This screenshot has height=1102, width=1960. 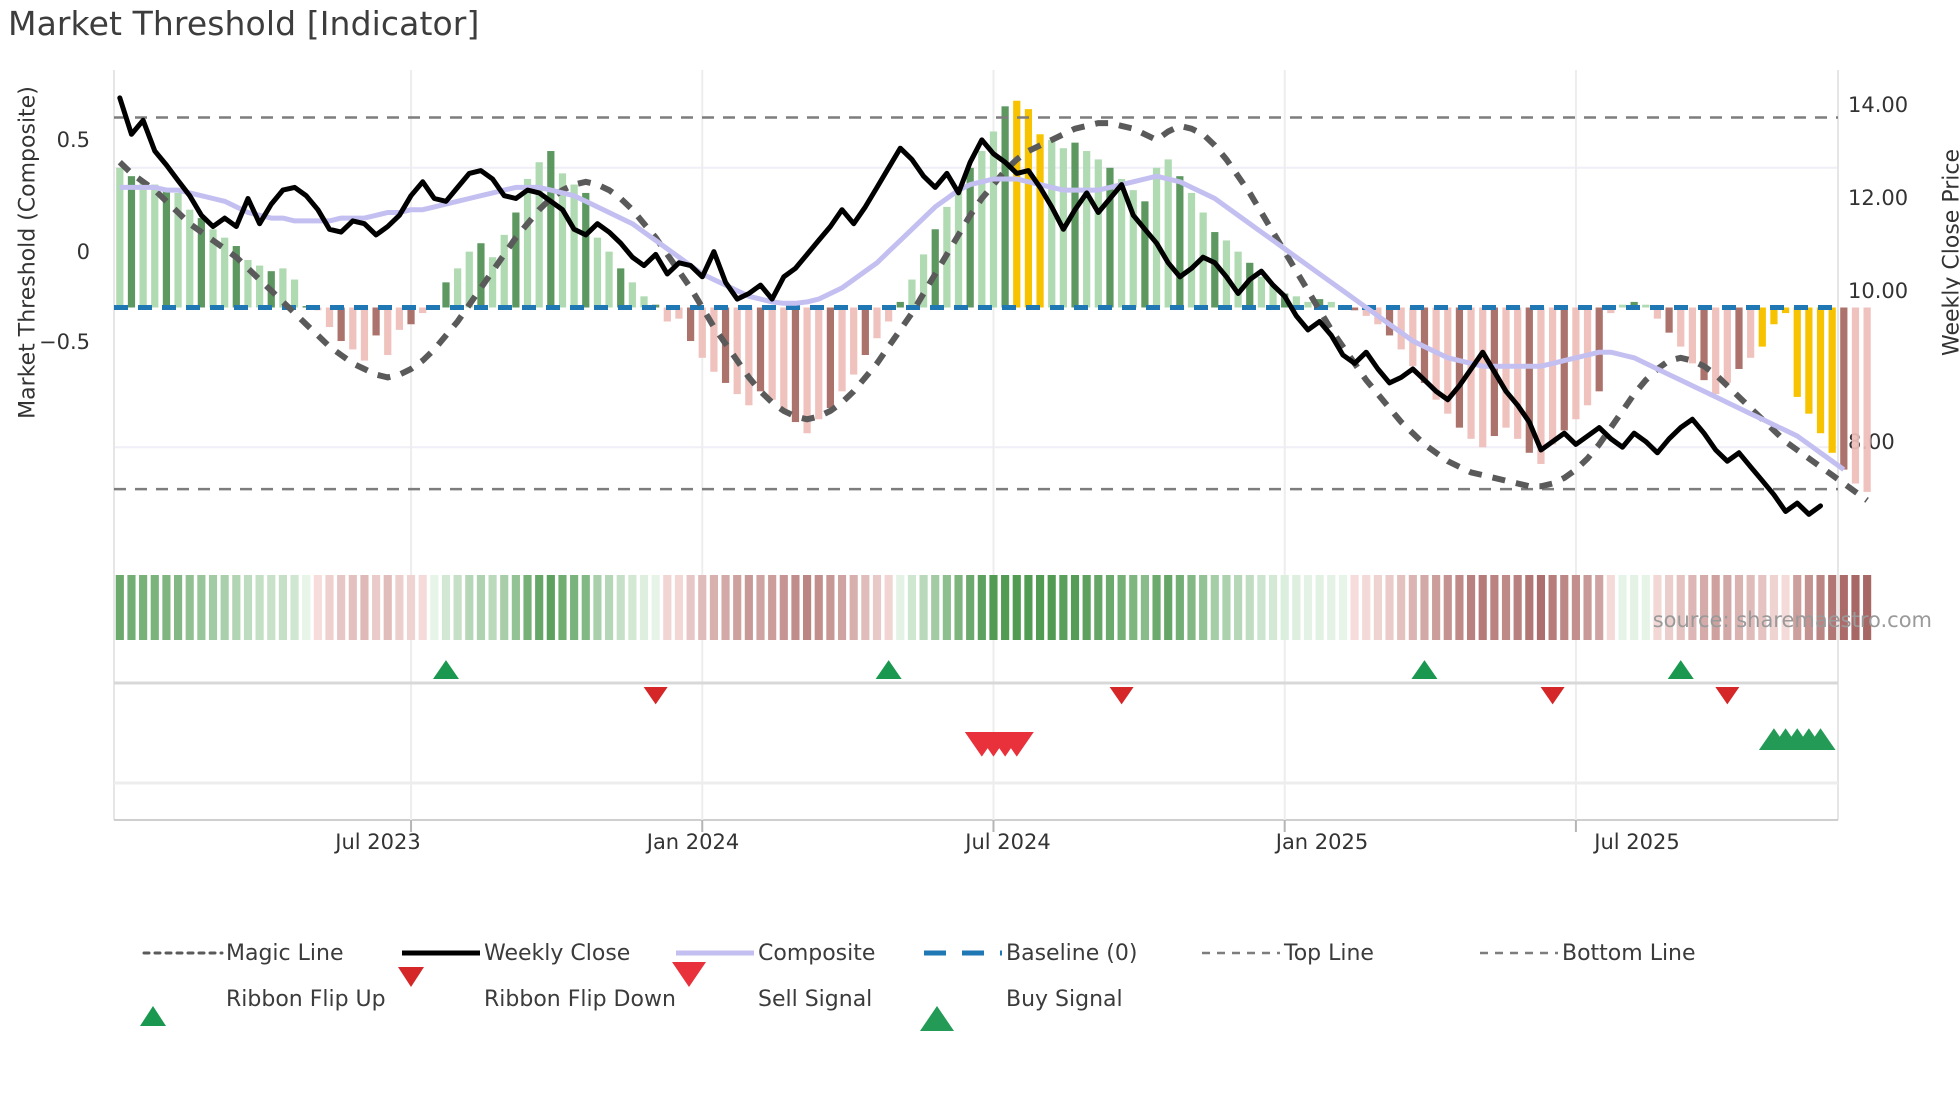 I want to click on legend-label: Weekly Close, so click(x=557, y=953).